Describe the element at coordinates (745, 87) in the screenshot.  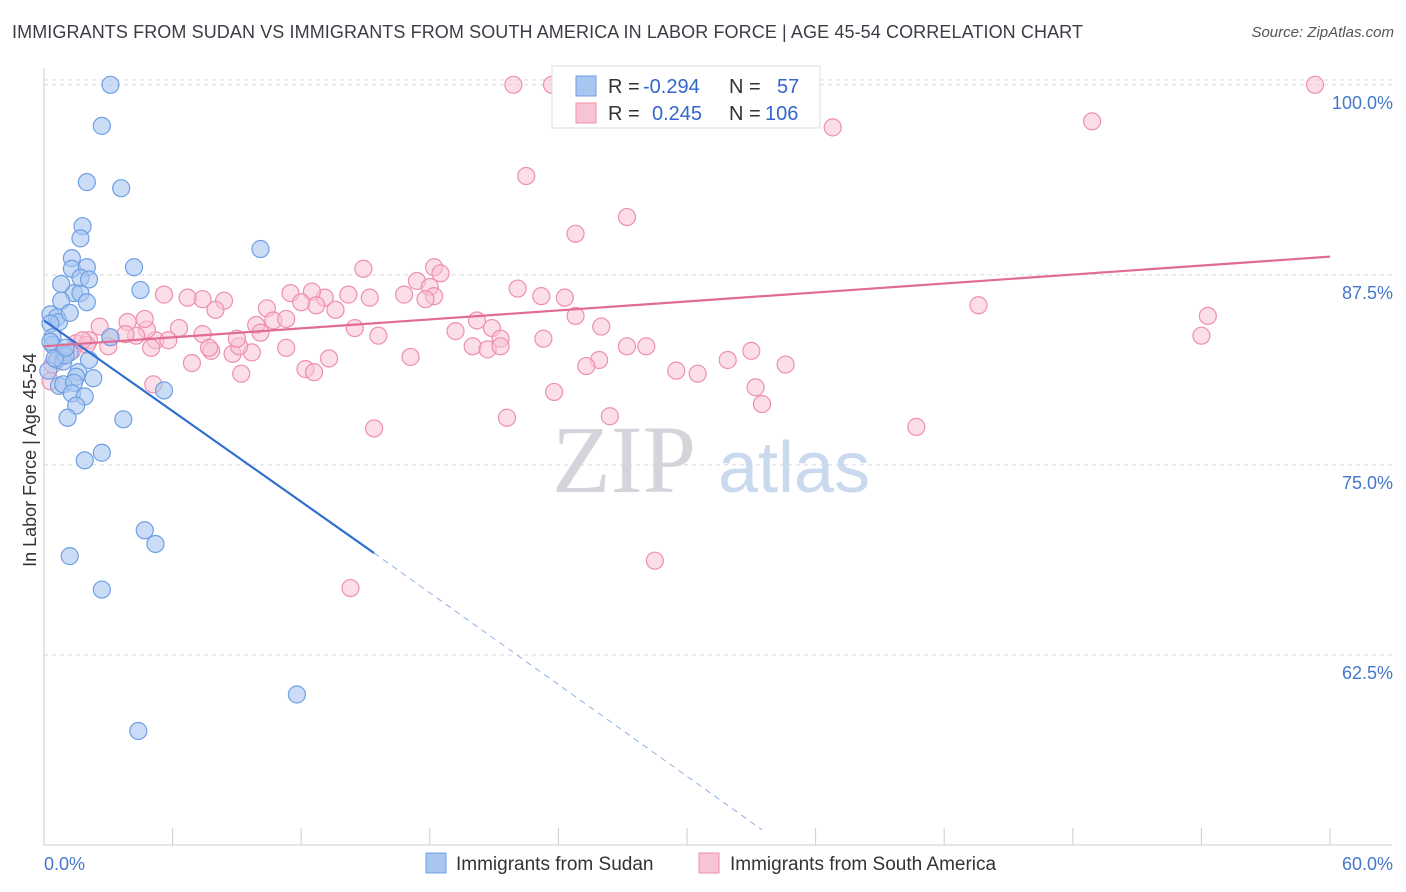
I see `legend-sudan-n-label: N =` at that location.